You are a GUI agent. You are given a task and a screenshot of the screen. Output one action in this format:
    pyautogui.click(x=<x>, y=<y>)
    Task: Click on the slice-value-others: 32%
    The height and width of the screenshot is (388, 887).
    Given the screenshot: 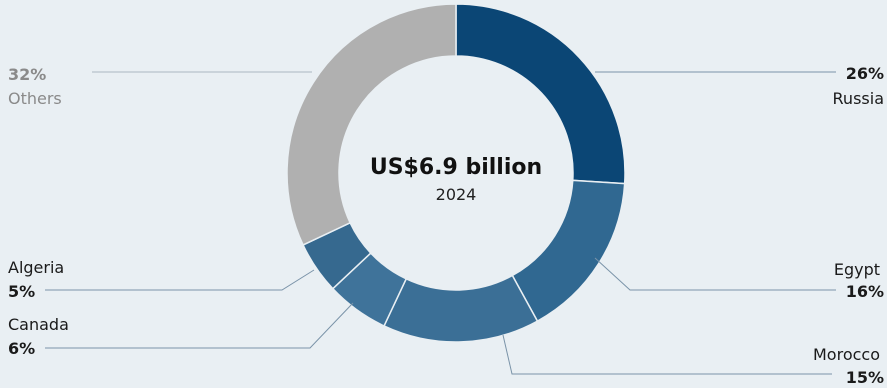 What is the action you would take?
    pyautogui.click(x=27, y=74)
    